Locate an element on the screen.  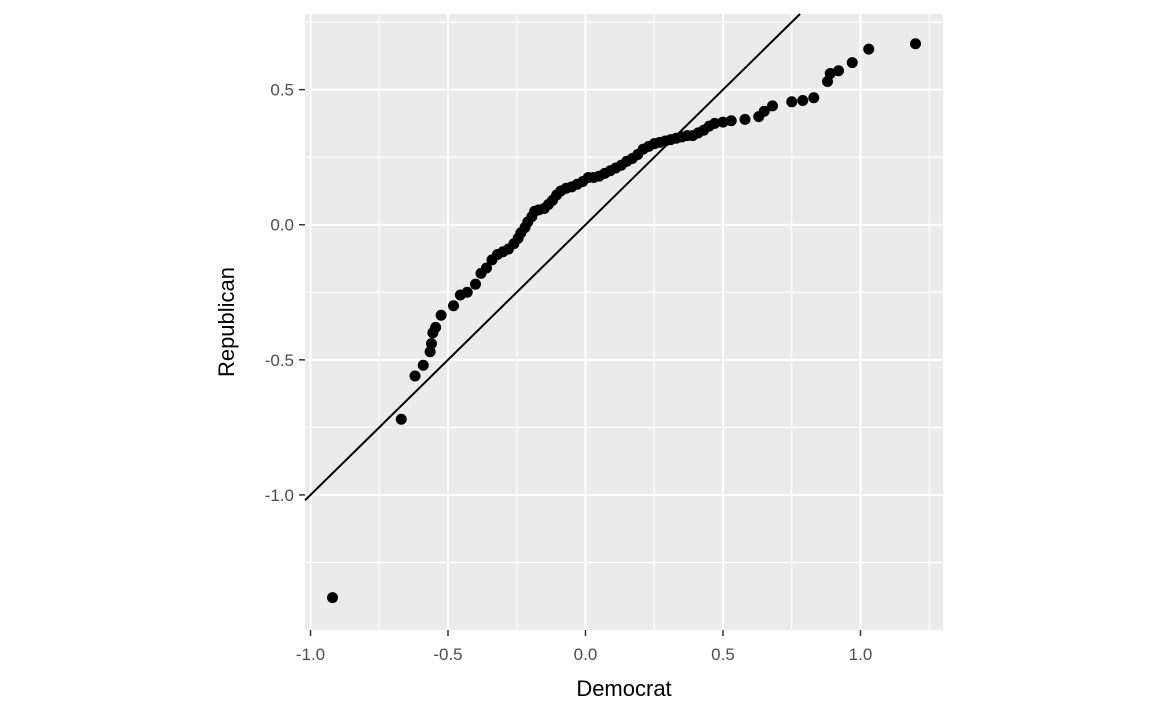
x-tick-label: 1.0 is located at coordinates (861, 654).